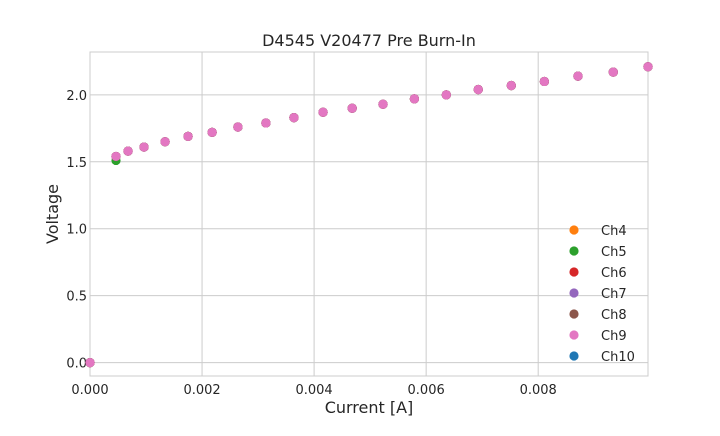 This screenshot has height=436, width=720. I want to click on y-tick-label: 2.0, so click(76, 96).